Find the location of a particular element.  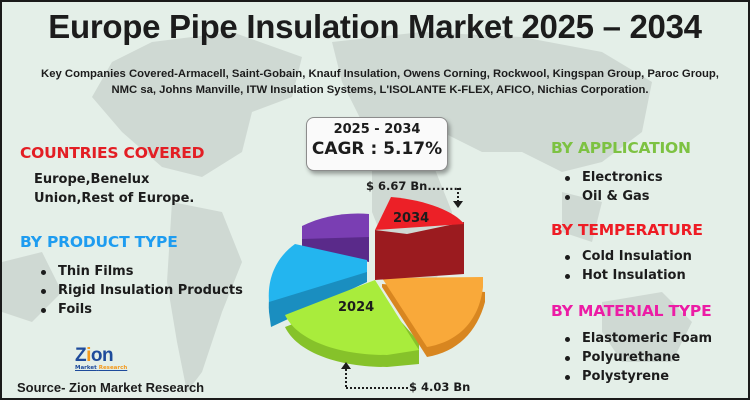

pie-label-2034: 2034 is located at coordinates (411, 218).